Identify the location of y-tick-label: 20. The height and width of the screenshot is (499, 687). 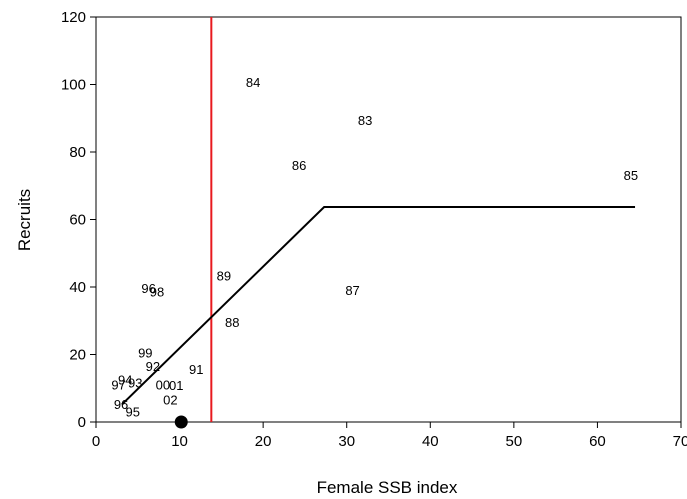
(77, 355).